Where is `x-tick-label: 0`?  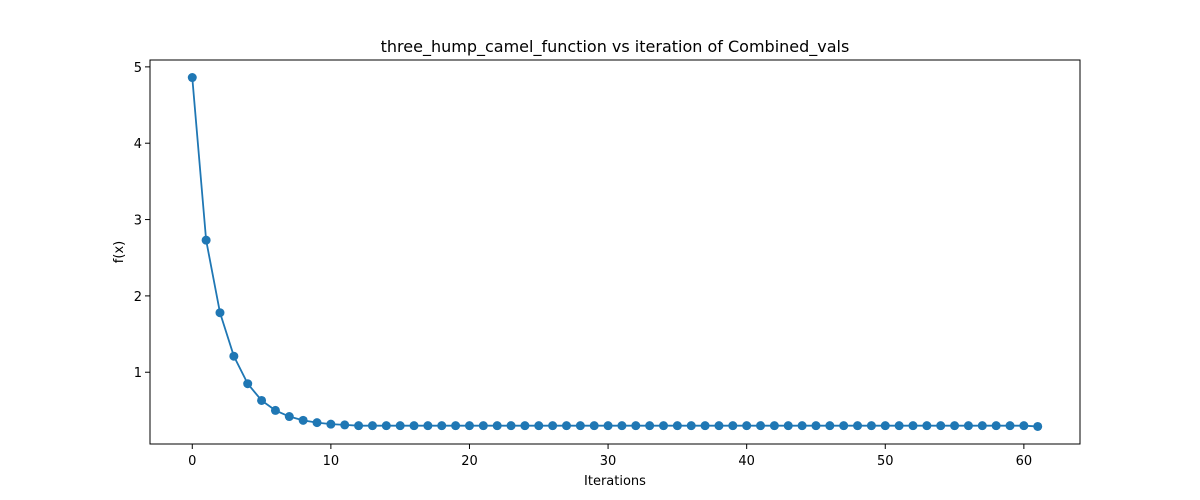
x-tick-label: 0 is located at coordinates (192, 461).